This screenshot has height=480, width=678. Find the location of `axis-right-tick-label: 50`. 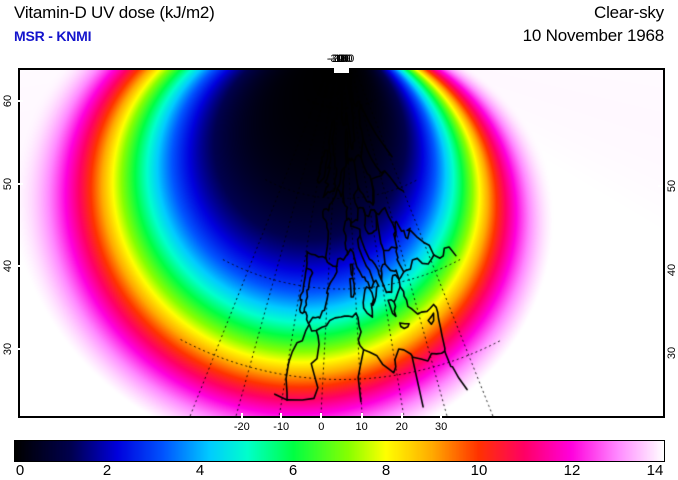

axis-right-tick-label: 50 is located at coordinates (672, 186).